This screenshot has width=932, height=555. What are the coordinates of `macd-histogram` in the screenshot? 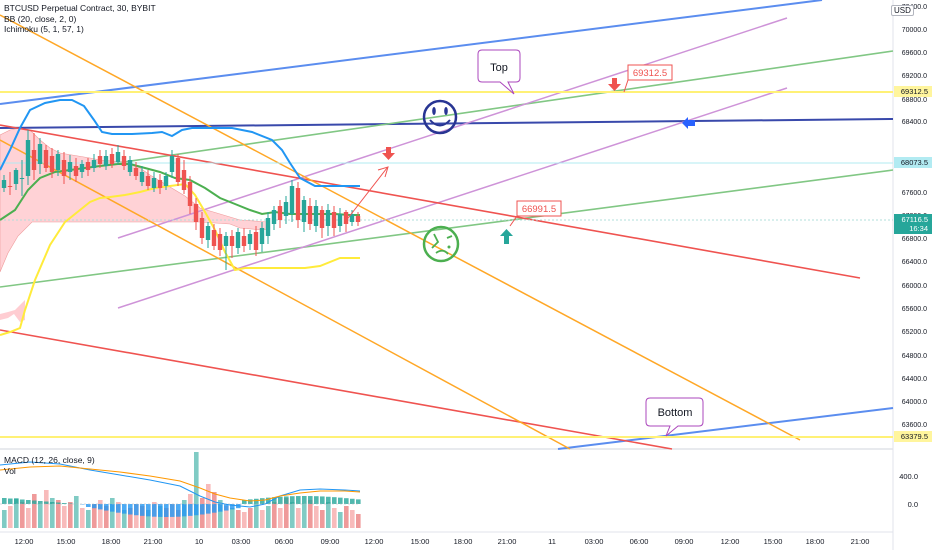 It's located at (181, 506).